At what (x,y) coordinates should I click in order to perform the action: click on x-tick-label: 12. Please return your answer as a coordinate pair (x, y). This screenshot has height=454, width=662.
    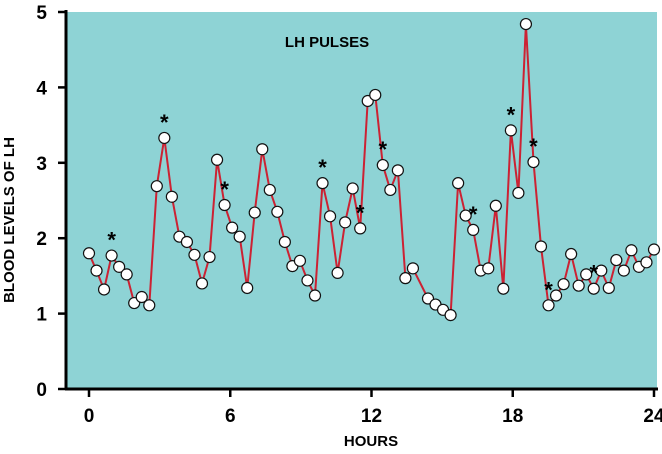
    Looking at the image, I should click on (371, 416).